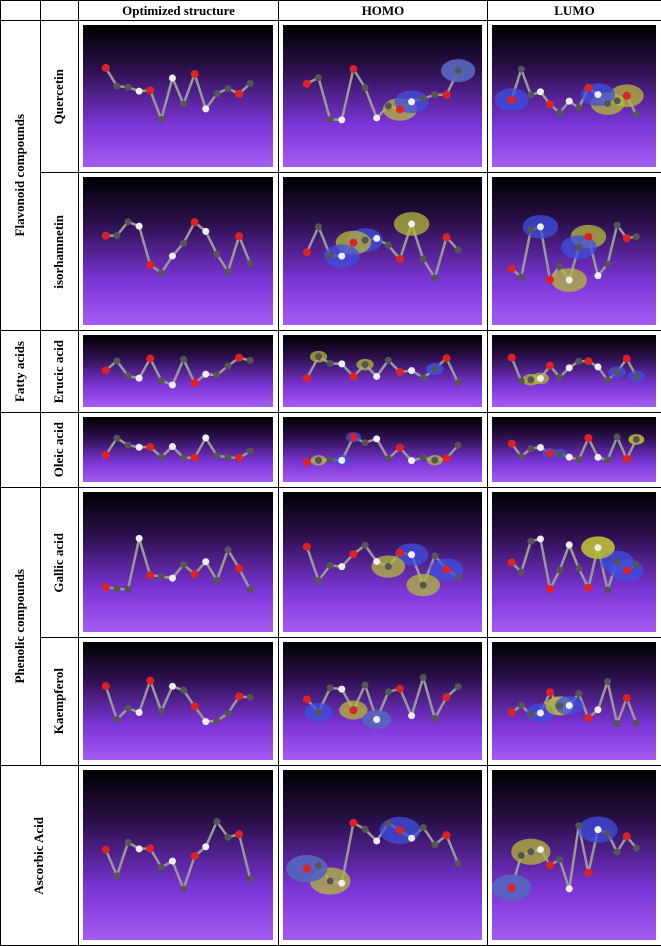 The image size is (661, 946). Describe the element at coordinates (574, 11) in the screenshot. I see `column-header-text: LUMO` at that location.